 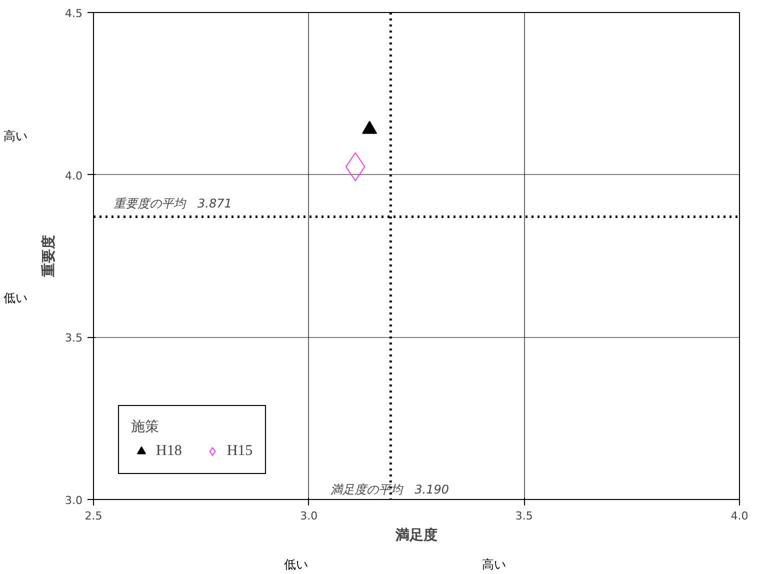 What do you see at coordinates (239, 451) in the screenshot?
I see `legend-label: H15` at bounding box center [239, 451].